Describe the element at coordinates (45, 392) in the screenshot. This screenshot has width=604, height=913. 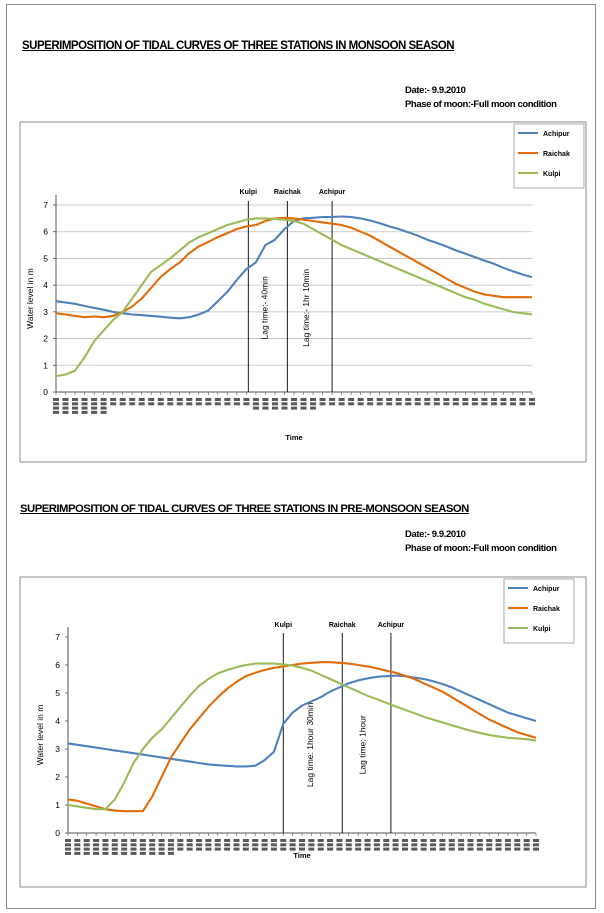
I see `y-tick-label: 0` at that location.